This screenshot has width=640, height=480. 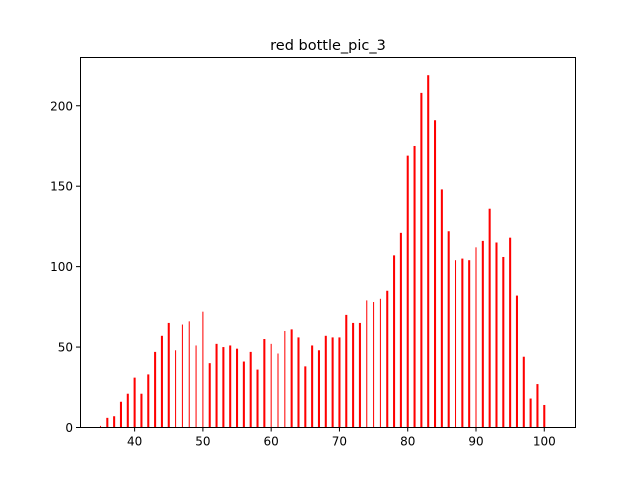 I want to click on x-tick-label: 90, so click(x=475, y=442).